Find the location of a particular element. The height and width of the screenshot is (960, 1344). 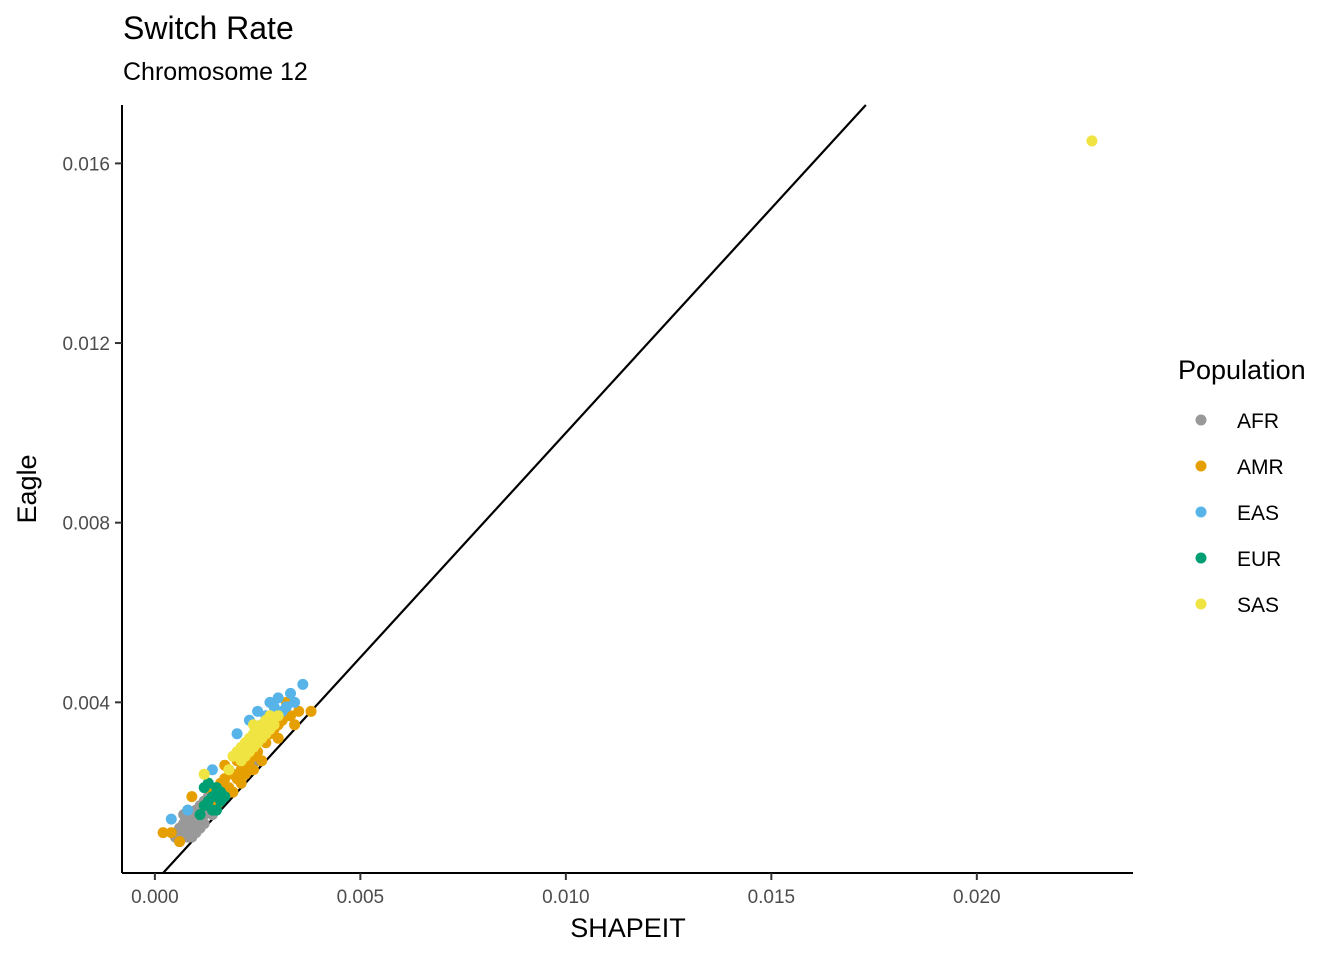

legend-key-afr is located at coordinates (1201, 420).